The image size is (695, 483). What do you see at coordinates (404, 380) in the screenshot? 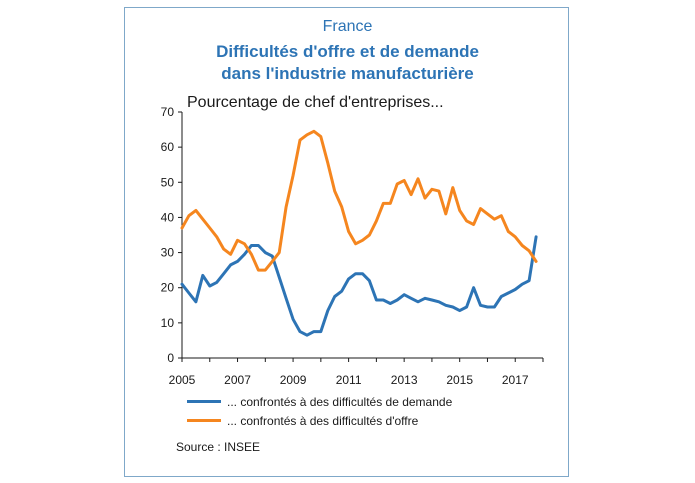
I see `x-tick-label: 2013` at bounding box center [404, 380].